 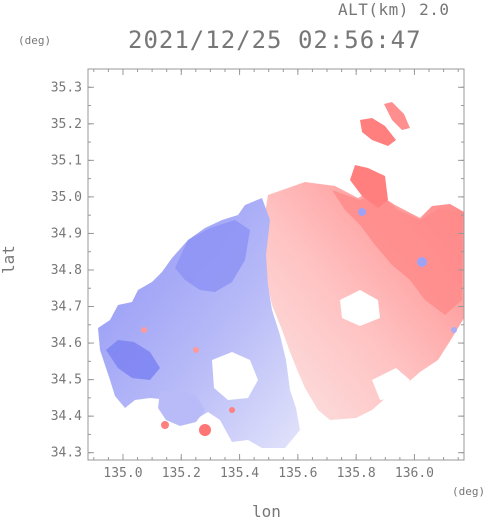 I want to click on y-tick-label: 35.2, so click(x=66, y=124).